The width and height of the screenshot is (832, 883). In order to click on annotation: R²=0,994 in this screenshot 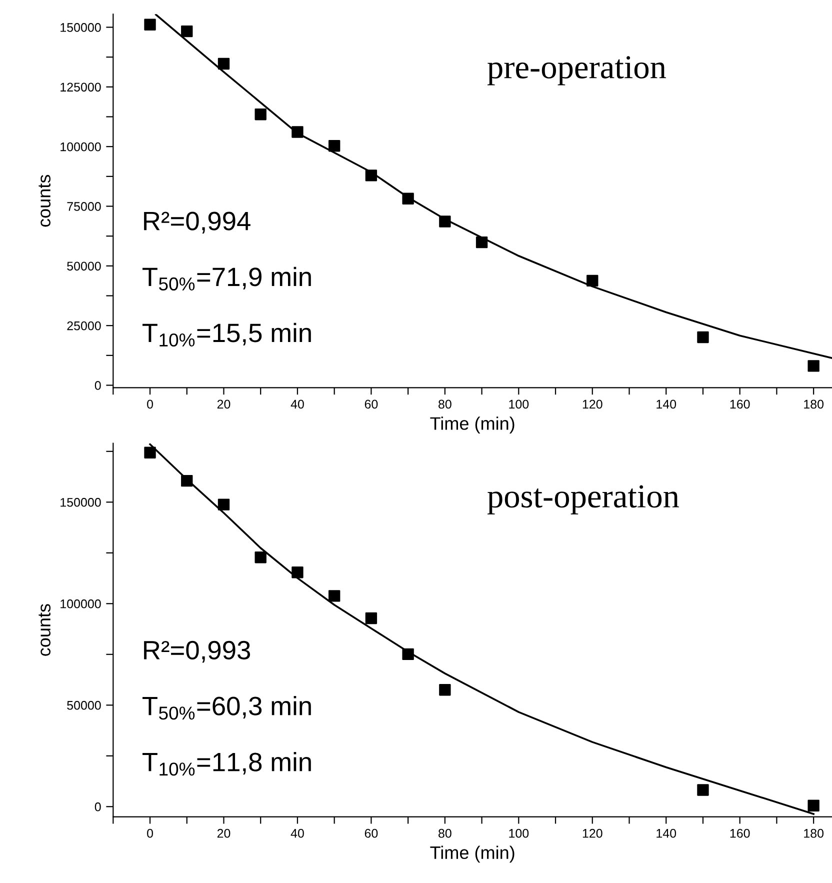, I will do `click(197, 223)`.